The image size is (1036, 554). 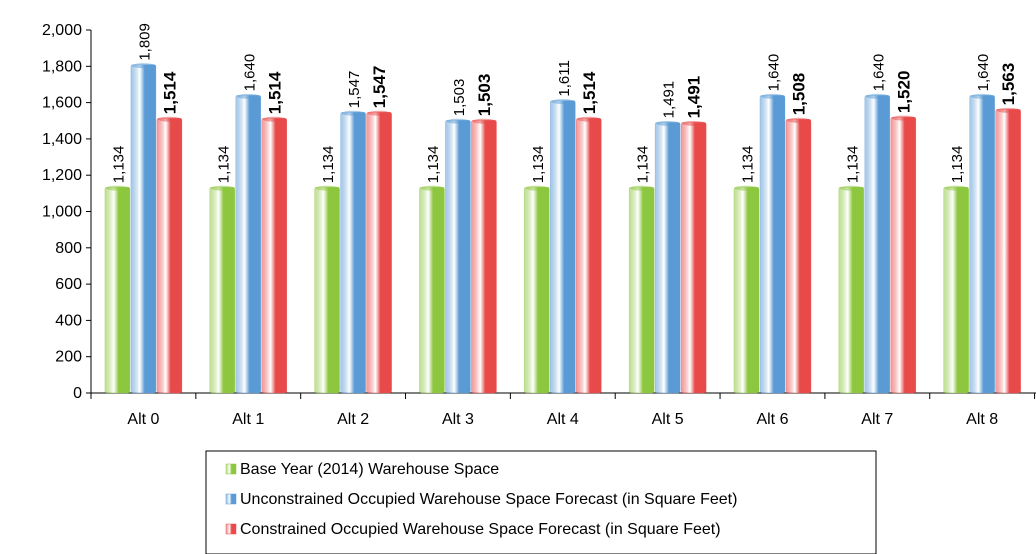 What do you see at coordinates (144, 42) in the screenshot?
I see `data-label: 1,809` at bounding box center [144, 42].